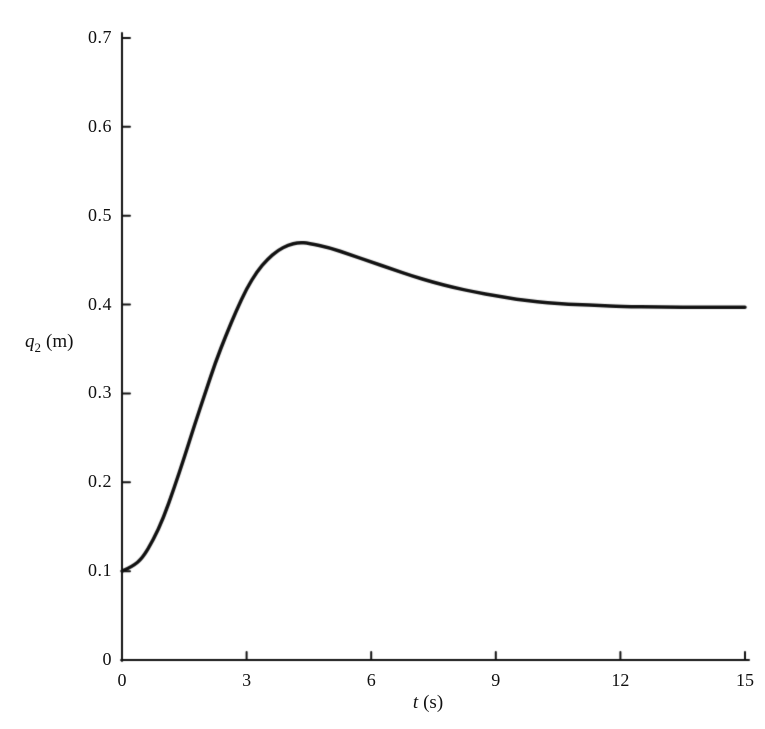  I want to click on x-tick-label: 12, so click(620, 680).